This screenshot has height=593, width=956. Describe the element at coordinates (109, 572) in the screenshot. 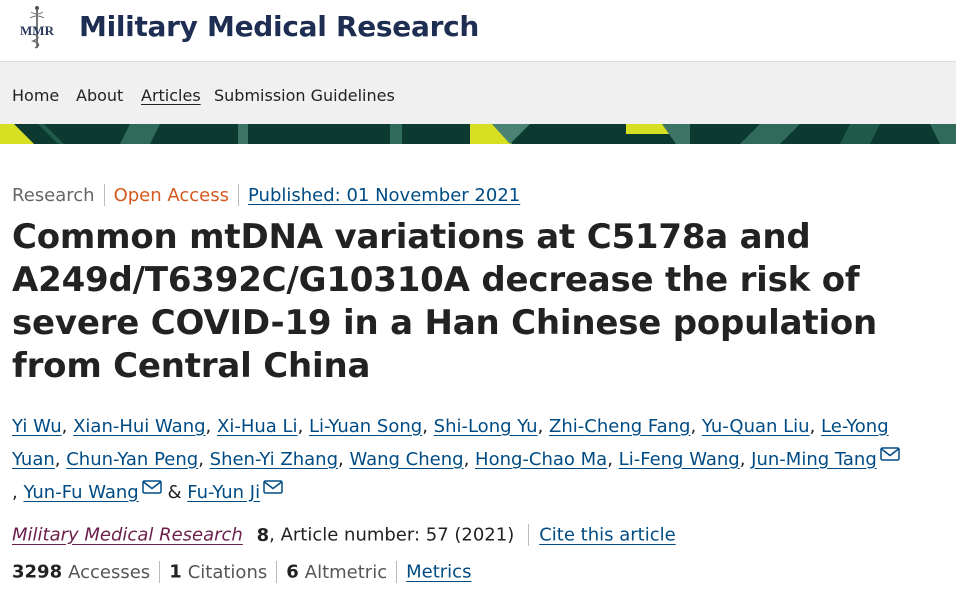

I see `accesses-label: Accesses` at that location.